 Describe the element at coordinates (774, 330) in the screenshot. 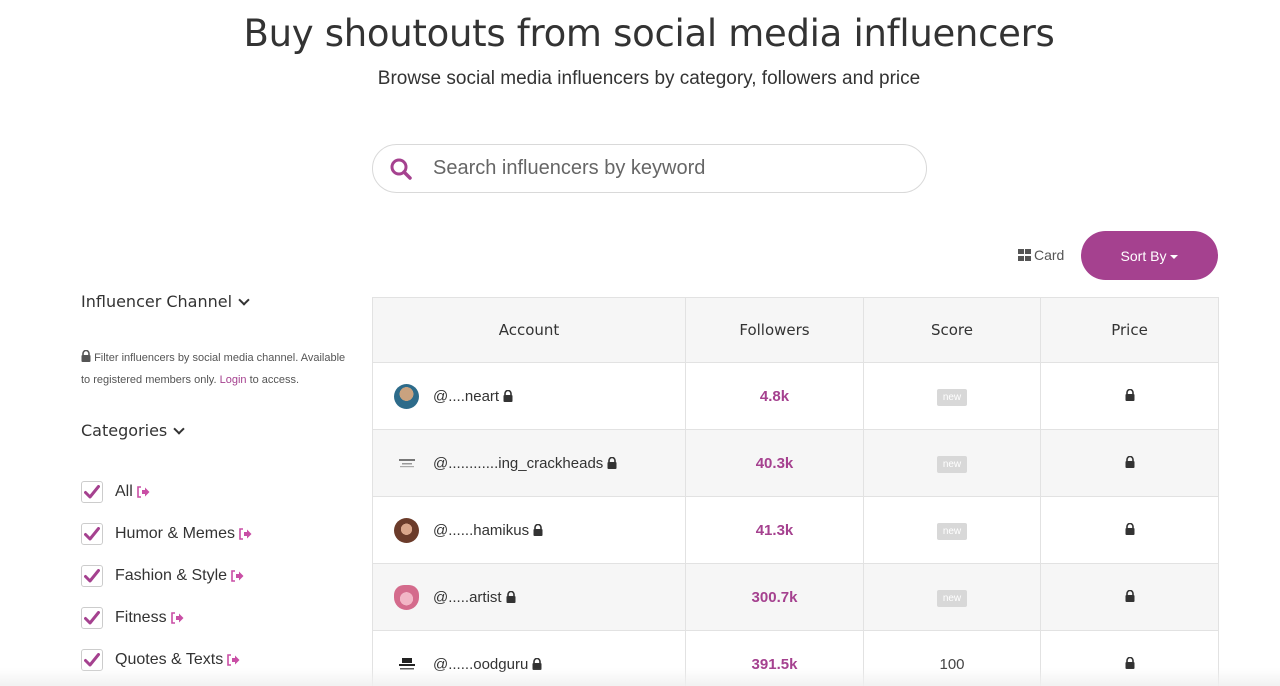

I see `column-header-followers: Followers` at that location.